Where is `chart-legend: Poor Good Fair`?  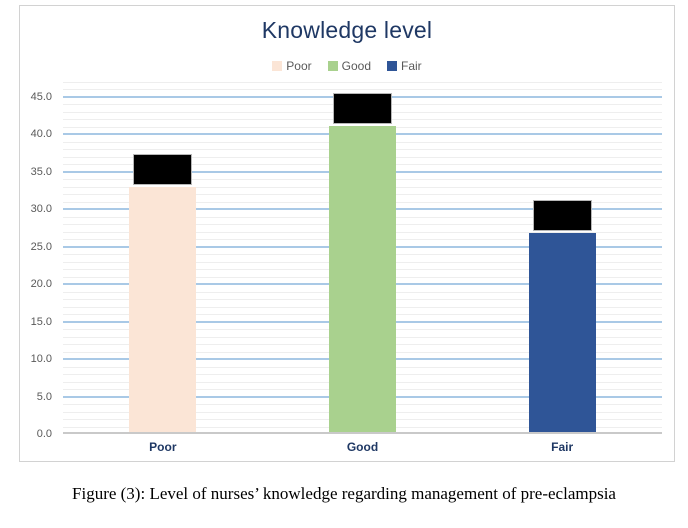
chart-legend: Poor Good Fair is located at coordinates (347, 66).